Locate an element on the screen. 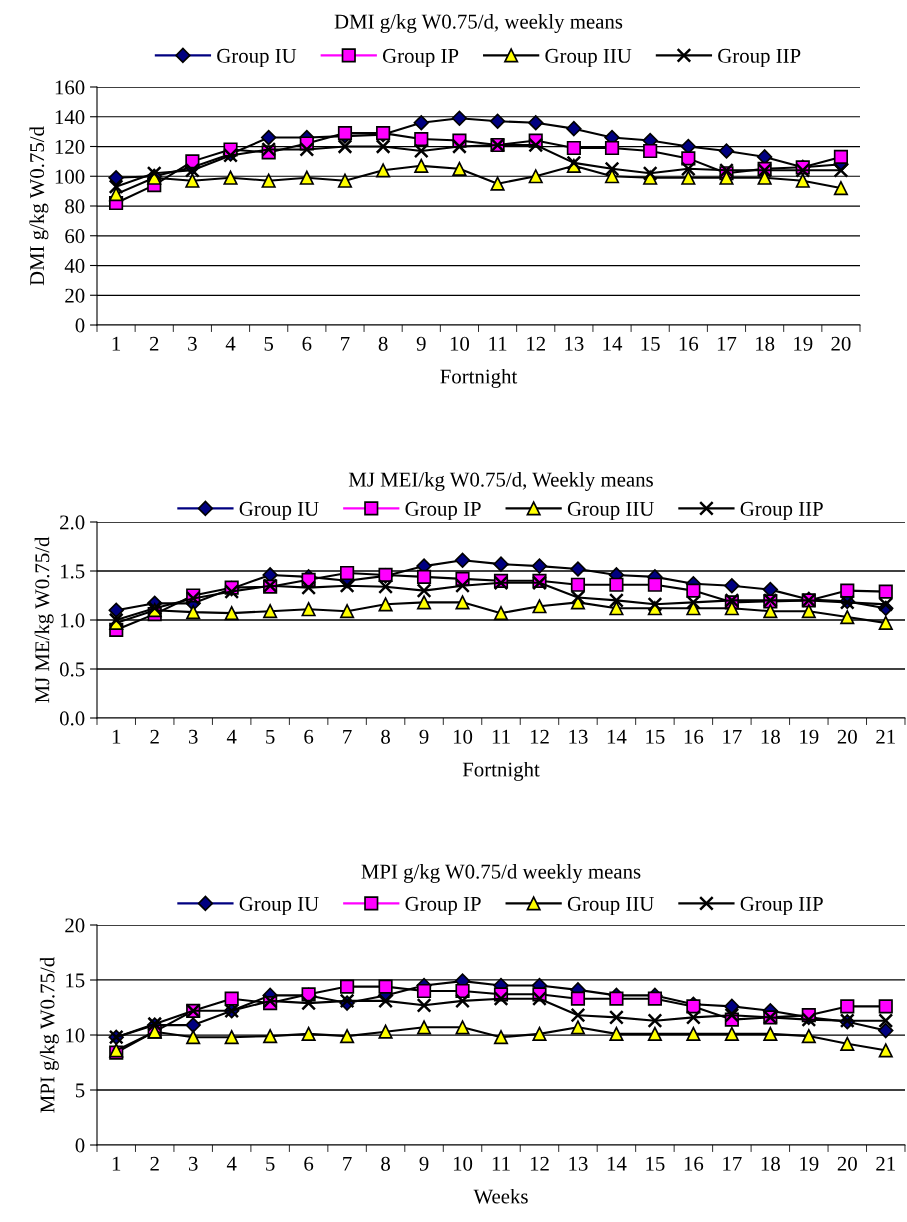 The height and width of the screenshot is (1222, 907). y-tick-label: 160 is located at coordinates (70, 87).